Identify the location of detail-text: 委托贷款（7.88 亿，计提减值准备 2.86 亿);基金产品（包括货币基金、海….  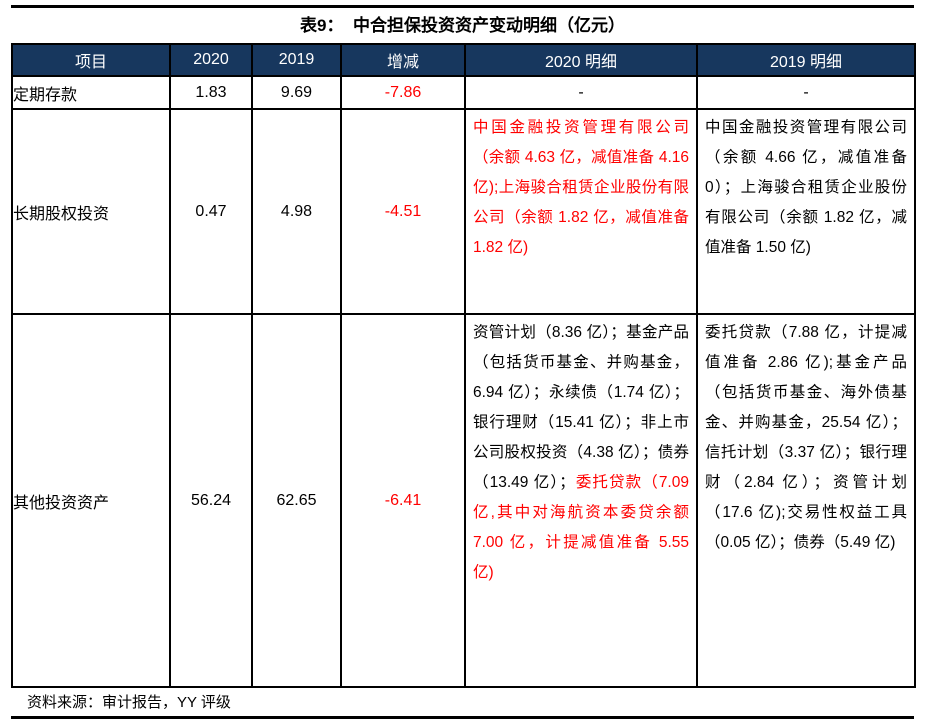
(806, 437).